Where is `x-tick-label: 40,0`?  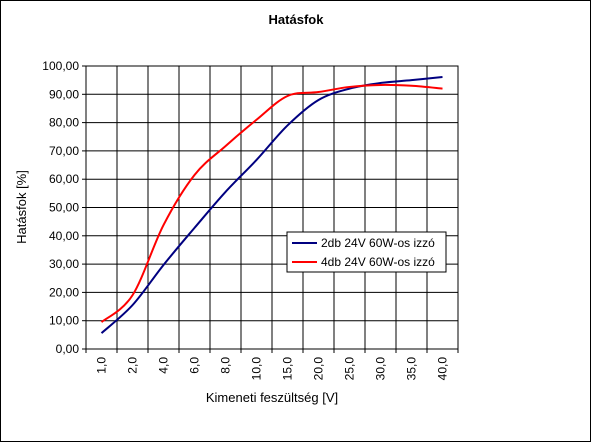 x-tick-label: 40,0 is located at coordinates (443, 369).